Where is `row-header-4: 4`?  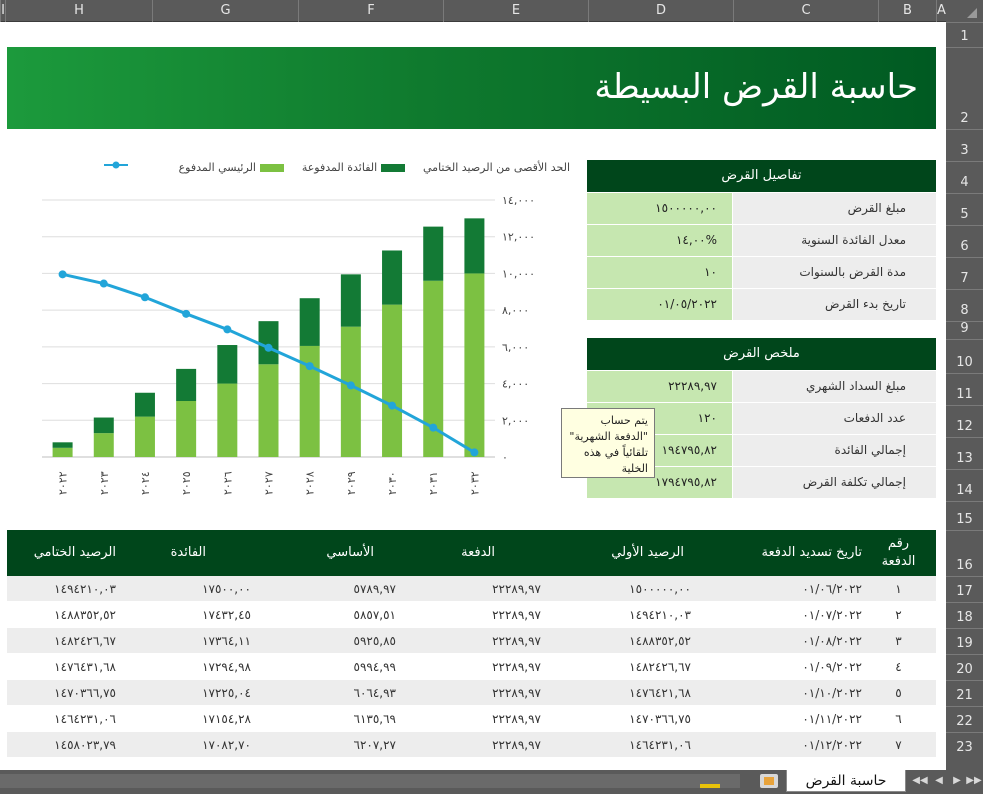 row-header-4: 4 is located at coordinates (964, 177).